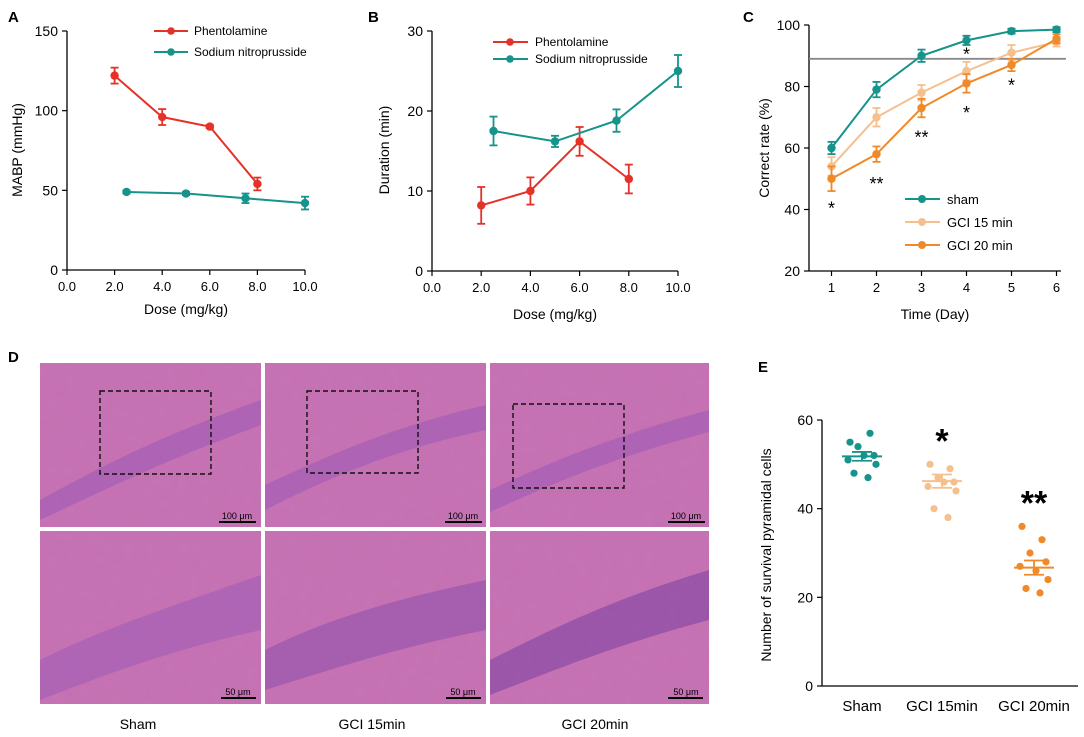  Describe the element at coordinates (162, 117) in the screenshot. I see `chart-a-series-0-point` at that location.